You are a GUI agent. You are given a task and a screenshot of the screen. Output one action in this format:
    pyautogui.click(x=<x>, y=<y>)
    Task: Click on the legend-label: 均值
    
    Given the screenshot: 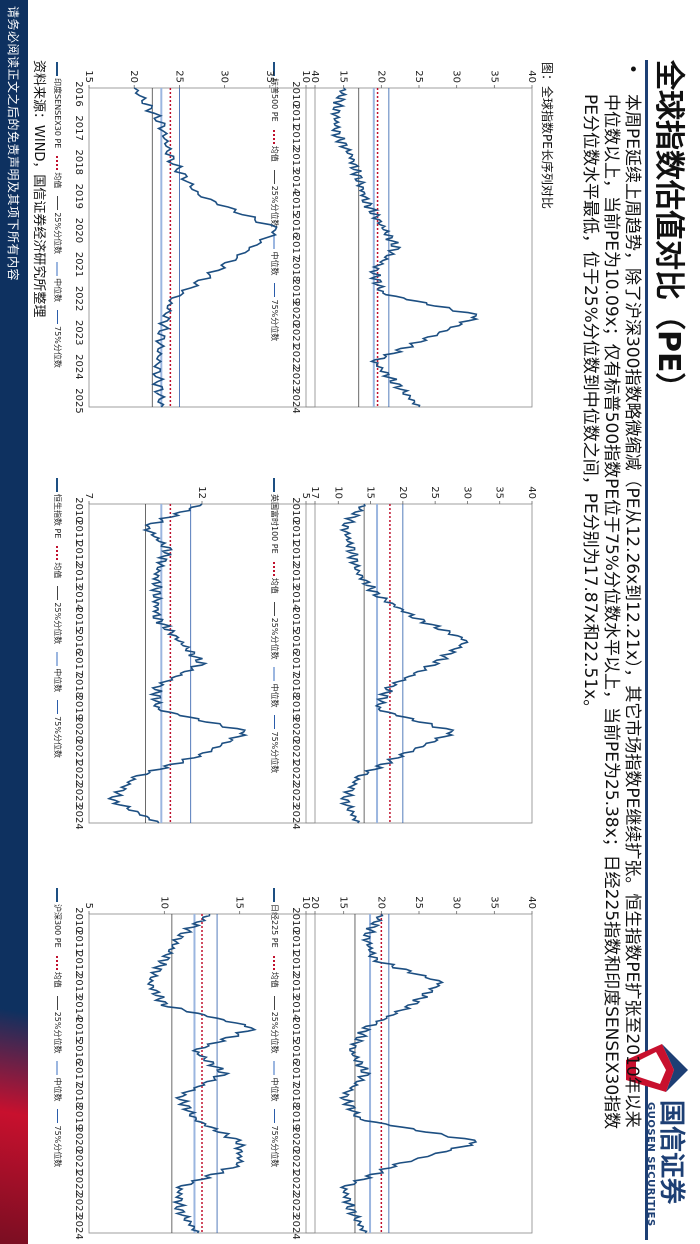 What is the action you would take?
    pyautogui.click(x=57, y=570)
    